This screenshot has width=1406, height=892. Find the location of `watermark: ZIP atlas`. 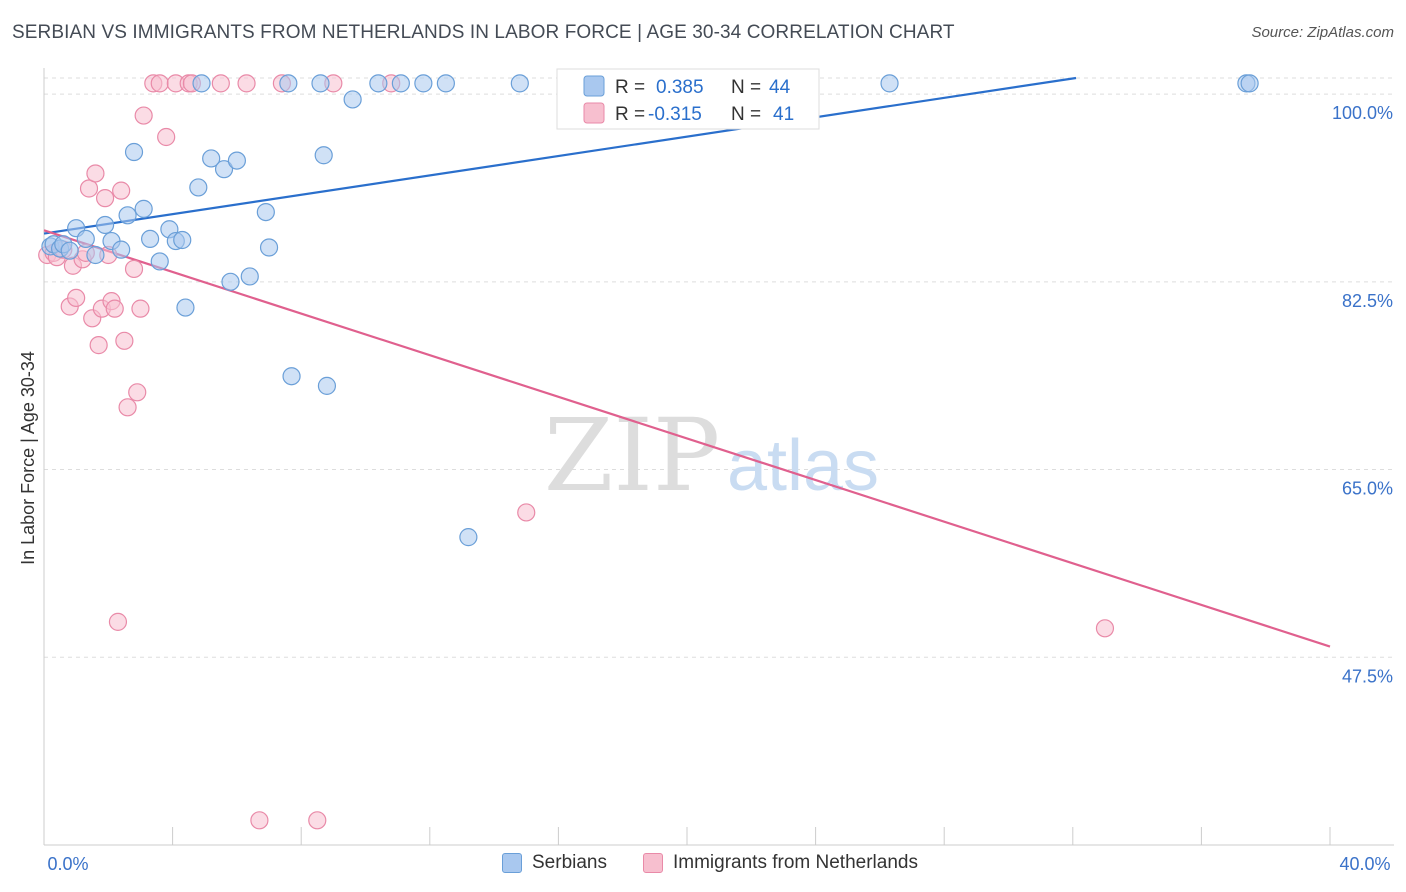

watermark: ZIP atlas is located at coordinates (711, 455).